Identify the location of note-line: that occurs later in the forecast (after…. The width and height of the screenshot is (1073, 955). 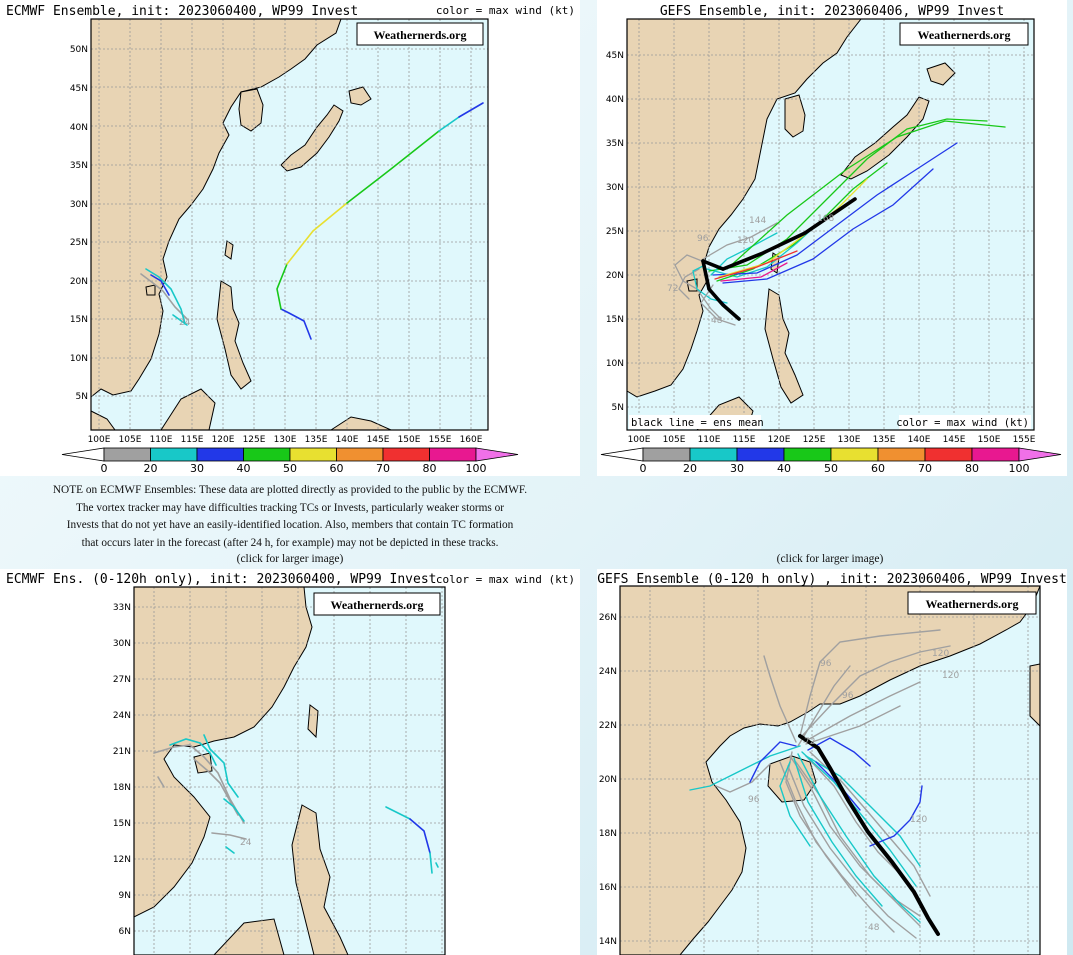
(290, 542).